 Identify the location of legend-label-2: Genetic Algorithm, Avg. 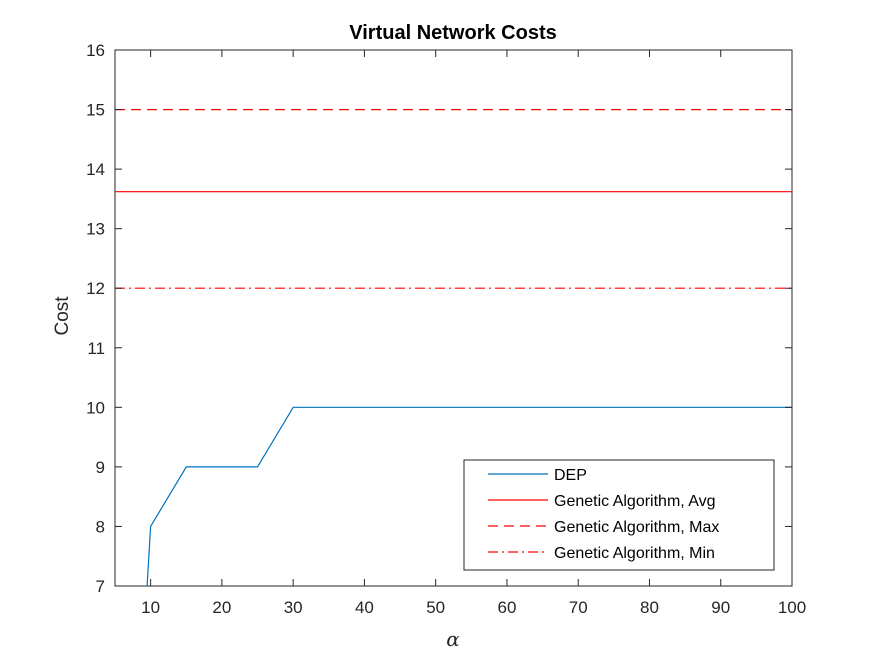
(635, 501).